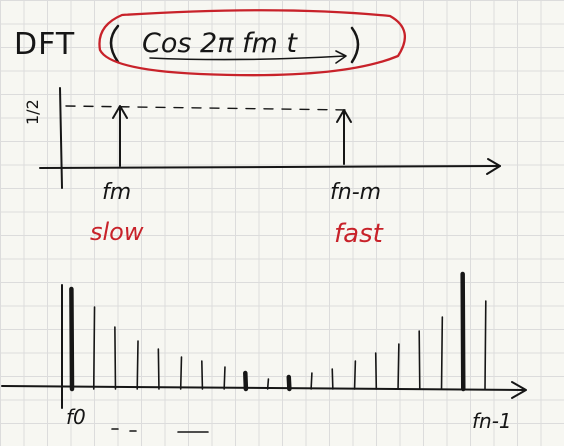 The height and width of the screenshot is (446, 564). I want to click on note-fast: fast, so click(359, 234).